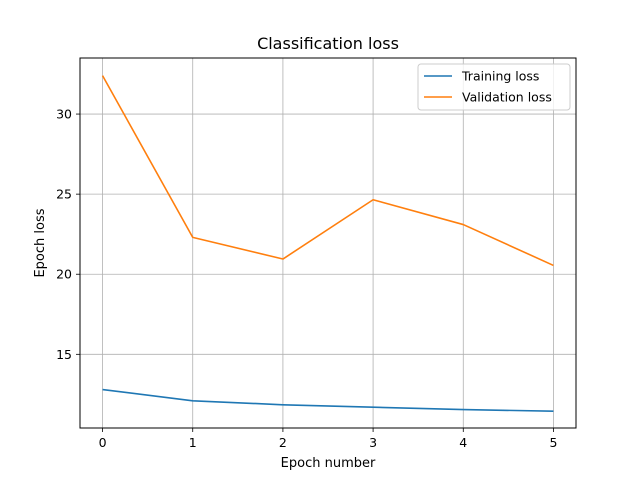  What do you see at coordinates (64, 274) in the screenshot?
I see `y-tick-label: 20` at bounding box center [64, 274].